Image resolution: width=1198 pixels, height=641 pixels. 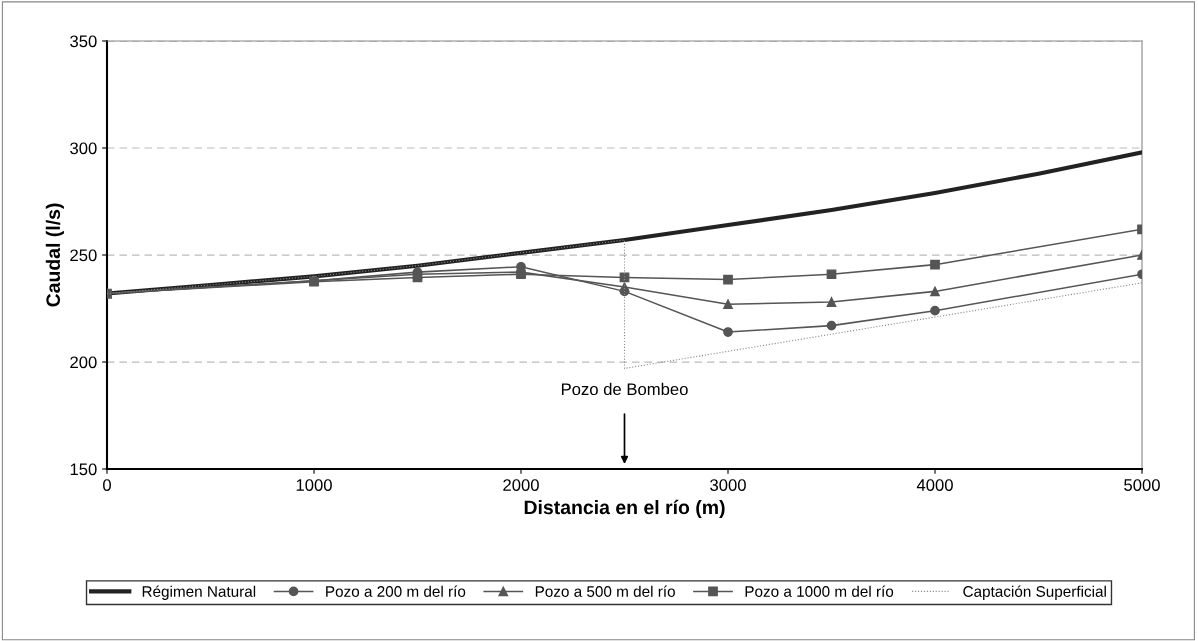 I want to click on legend-label: Pozo a 500 m del río, so click(x=605, y=591).